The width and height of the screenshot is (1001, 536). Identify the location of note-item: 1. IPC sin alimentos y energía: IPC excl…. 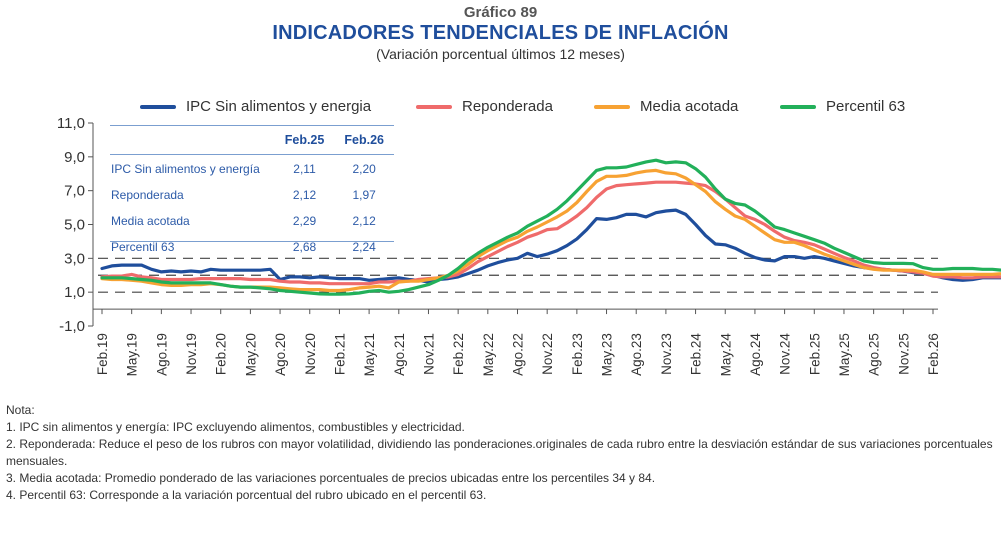
(235, 427).